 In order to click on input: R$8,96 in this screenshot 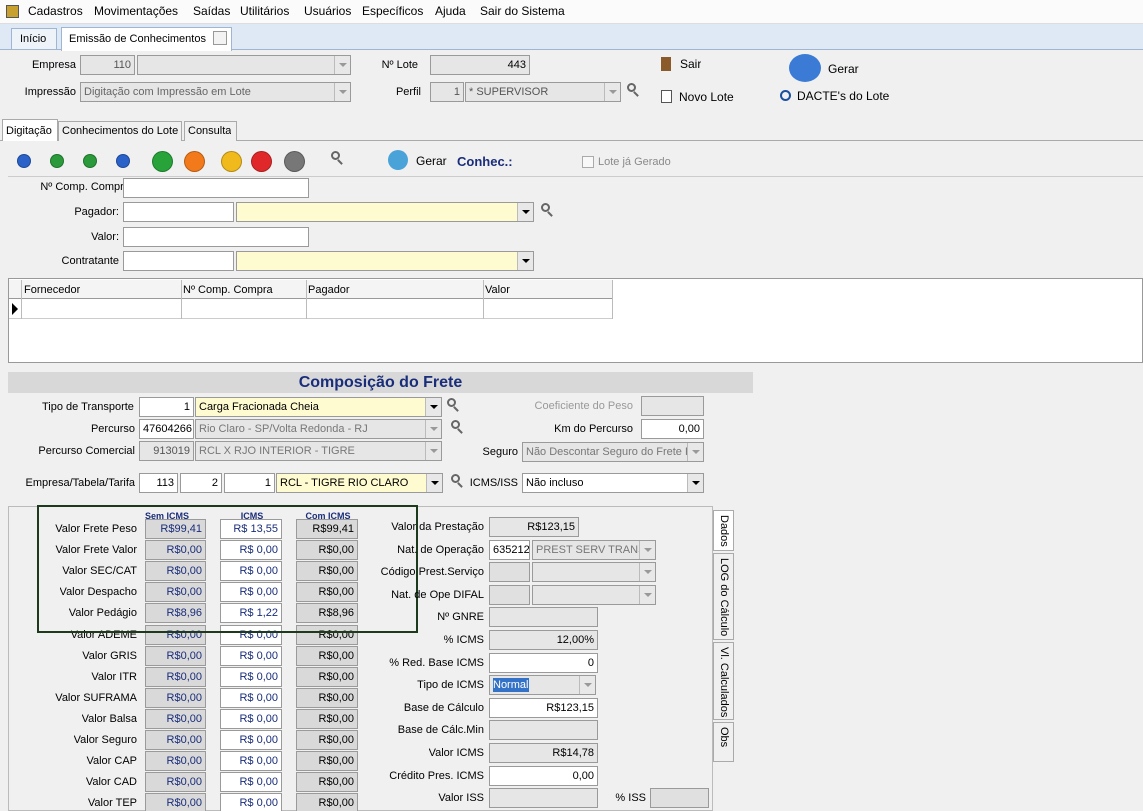, I will do `click(175, 613)`.